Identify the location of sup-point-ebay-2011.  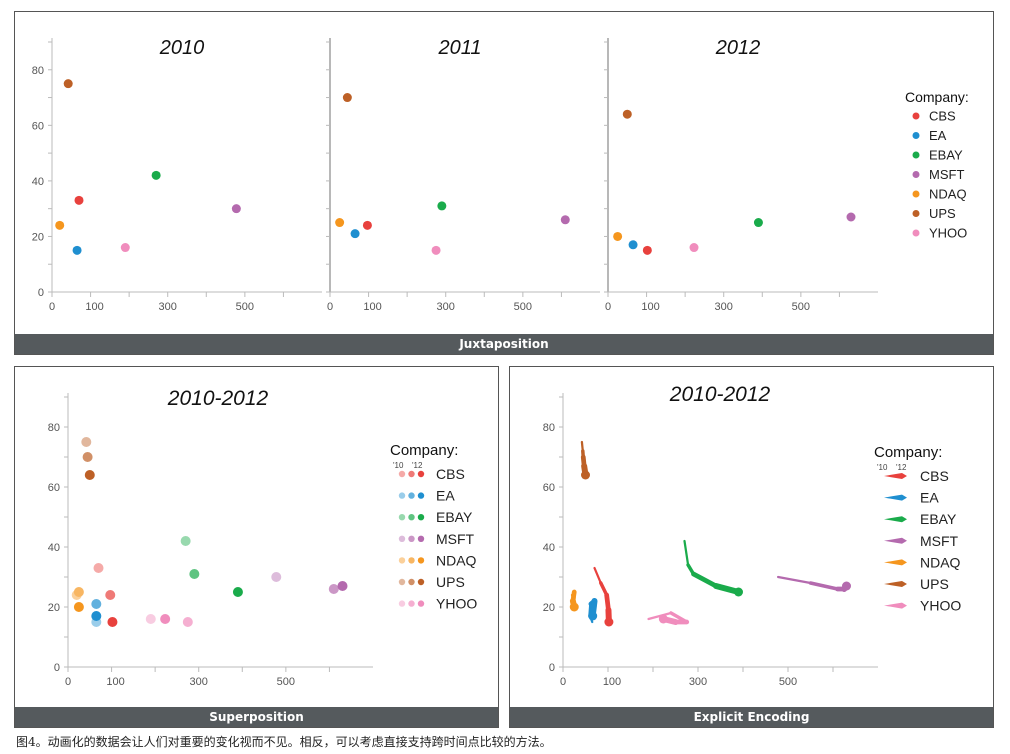
(194, 574).